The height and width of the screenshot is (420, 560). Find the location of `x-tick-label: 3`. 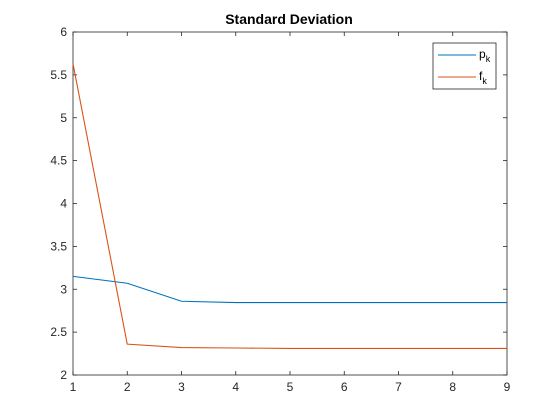

x-tick-label: 3 is located at coordinates (181, 387).